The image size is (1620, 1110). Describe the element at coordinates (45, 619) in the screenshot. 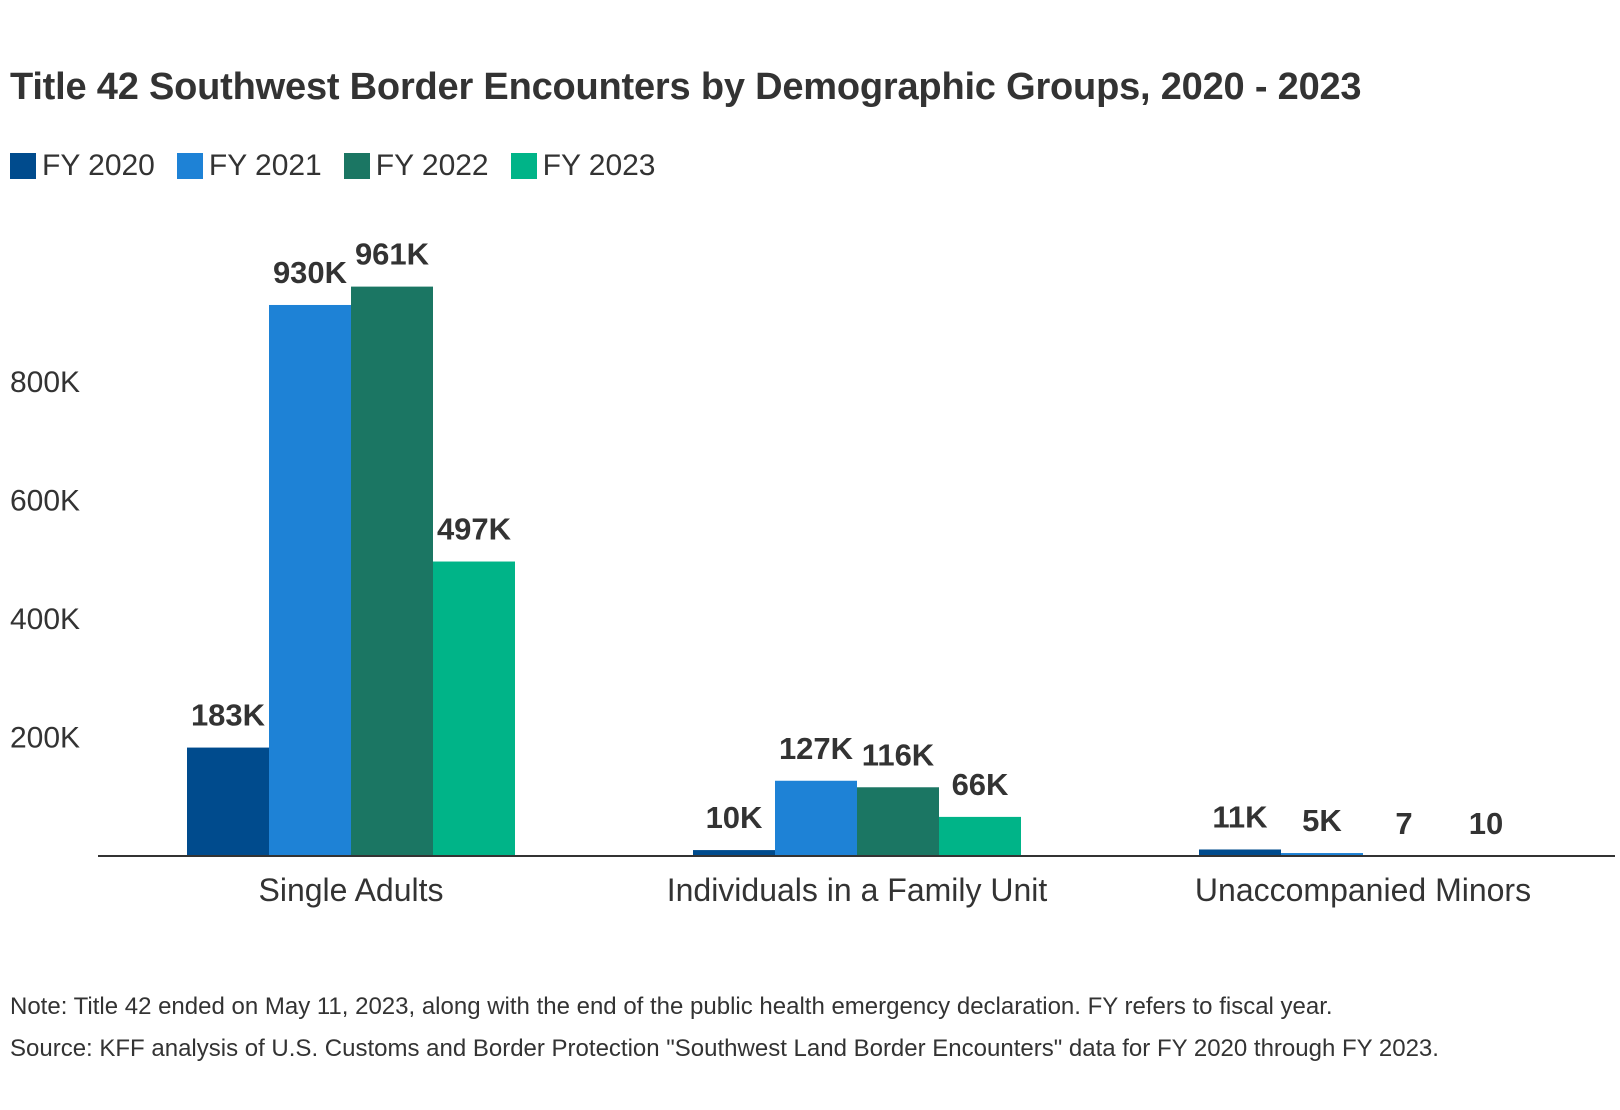

I see `y-tick-label: 400K` at that location.